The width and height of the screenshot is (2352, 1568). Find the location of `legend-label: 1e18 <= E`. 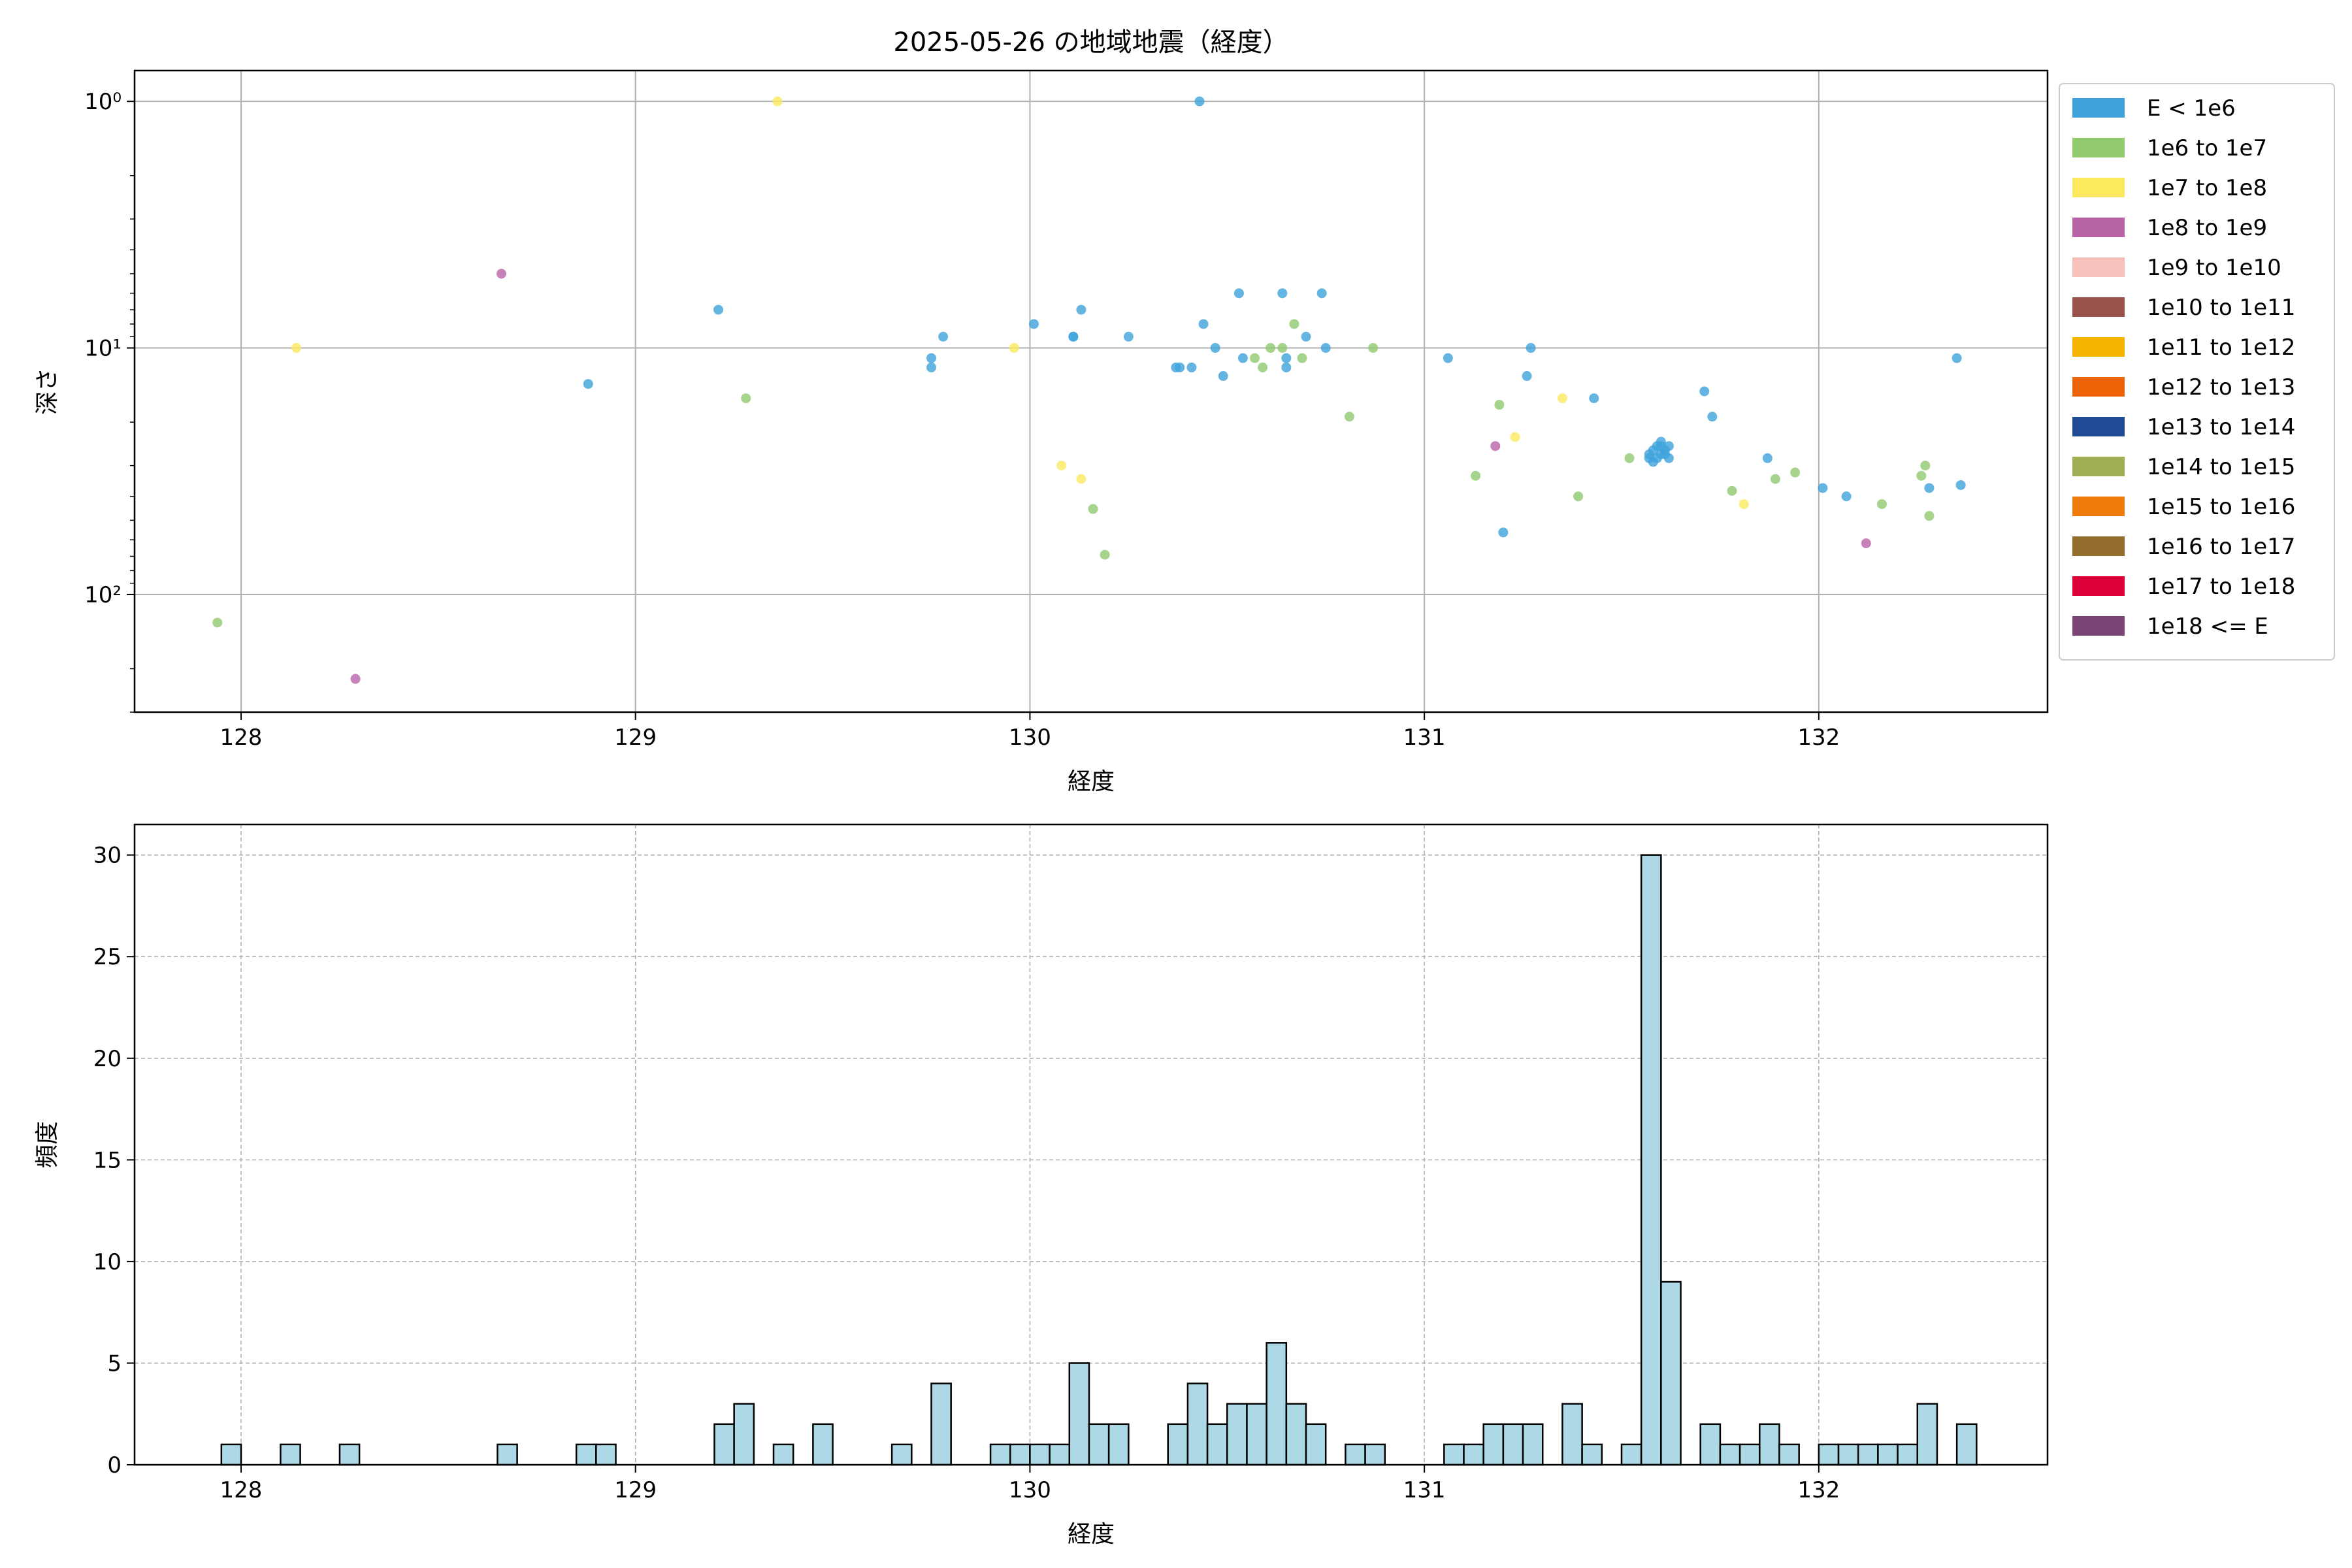

legend-label: 1e18 <= E is located at coordinates (2207, 626).